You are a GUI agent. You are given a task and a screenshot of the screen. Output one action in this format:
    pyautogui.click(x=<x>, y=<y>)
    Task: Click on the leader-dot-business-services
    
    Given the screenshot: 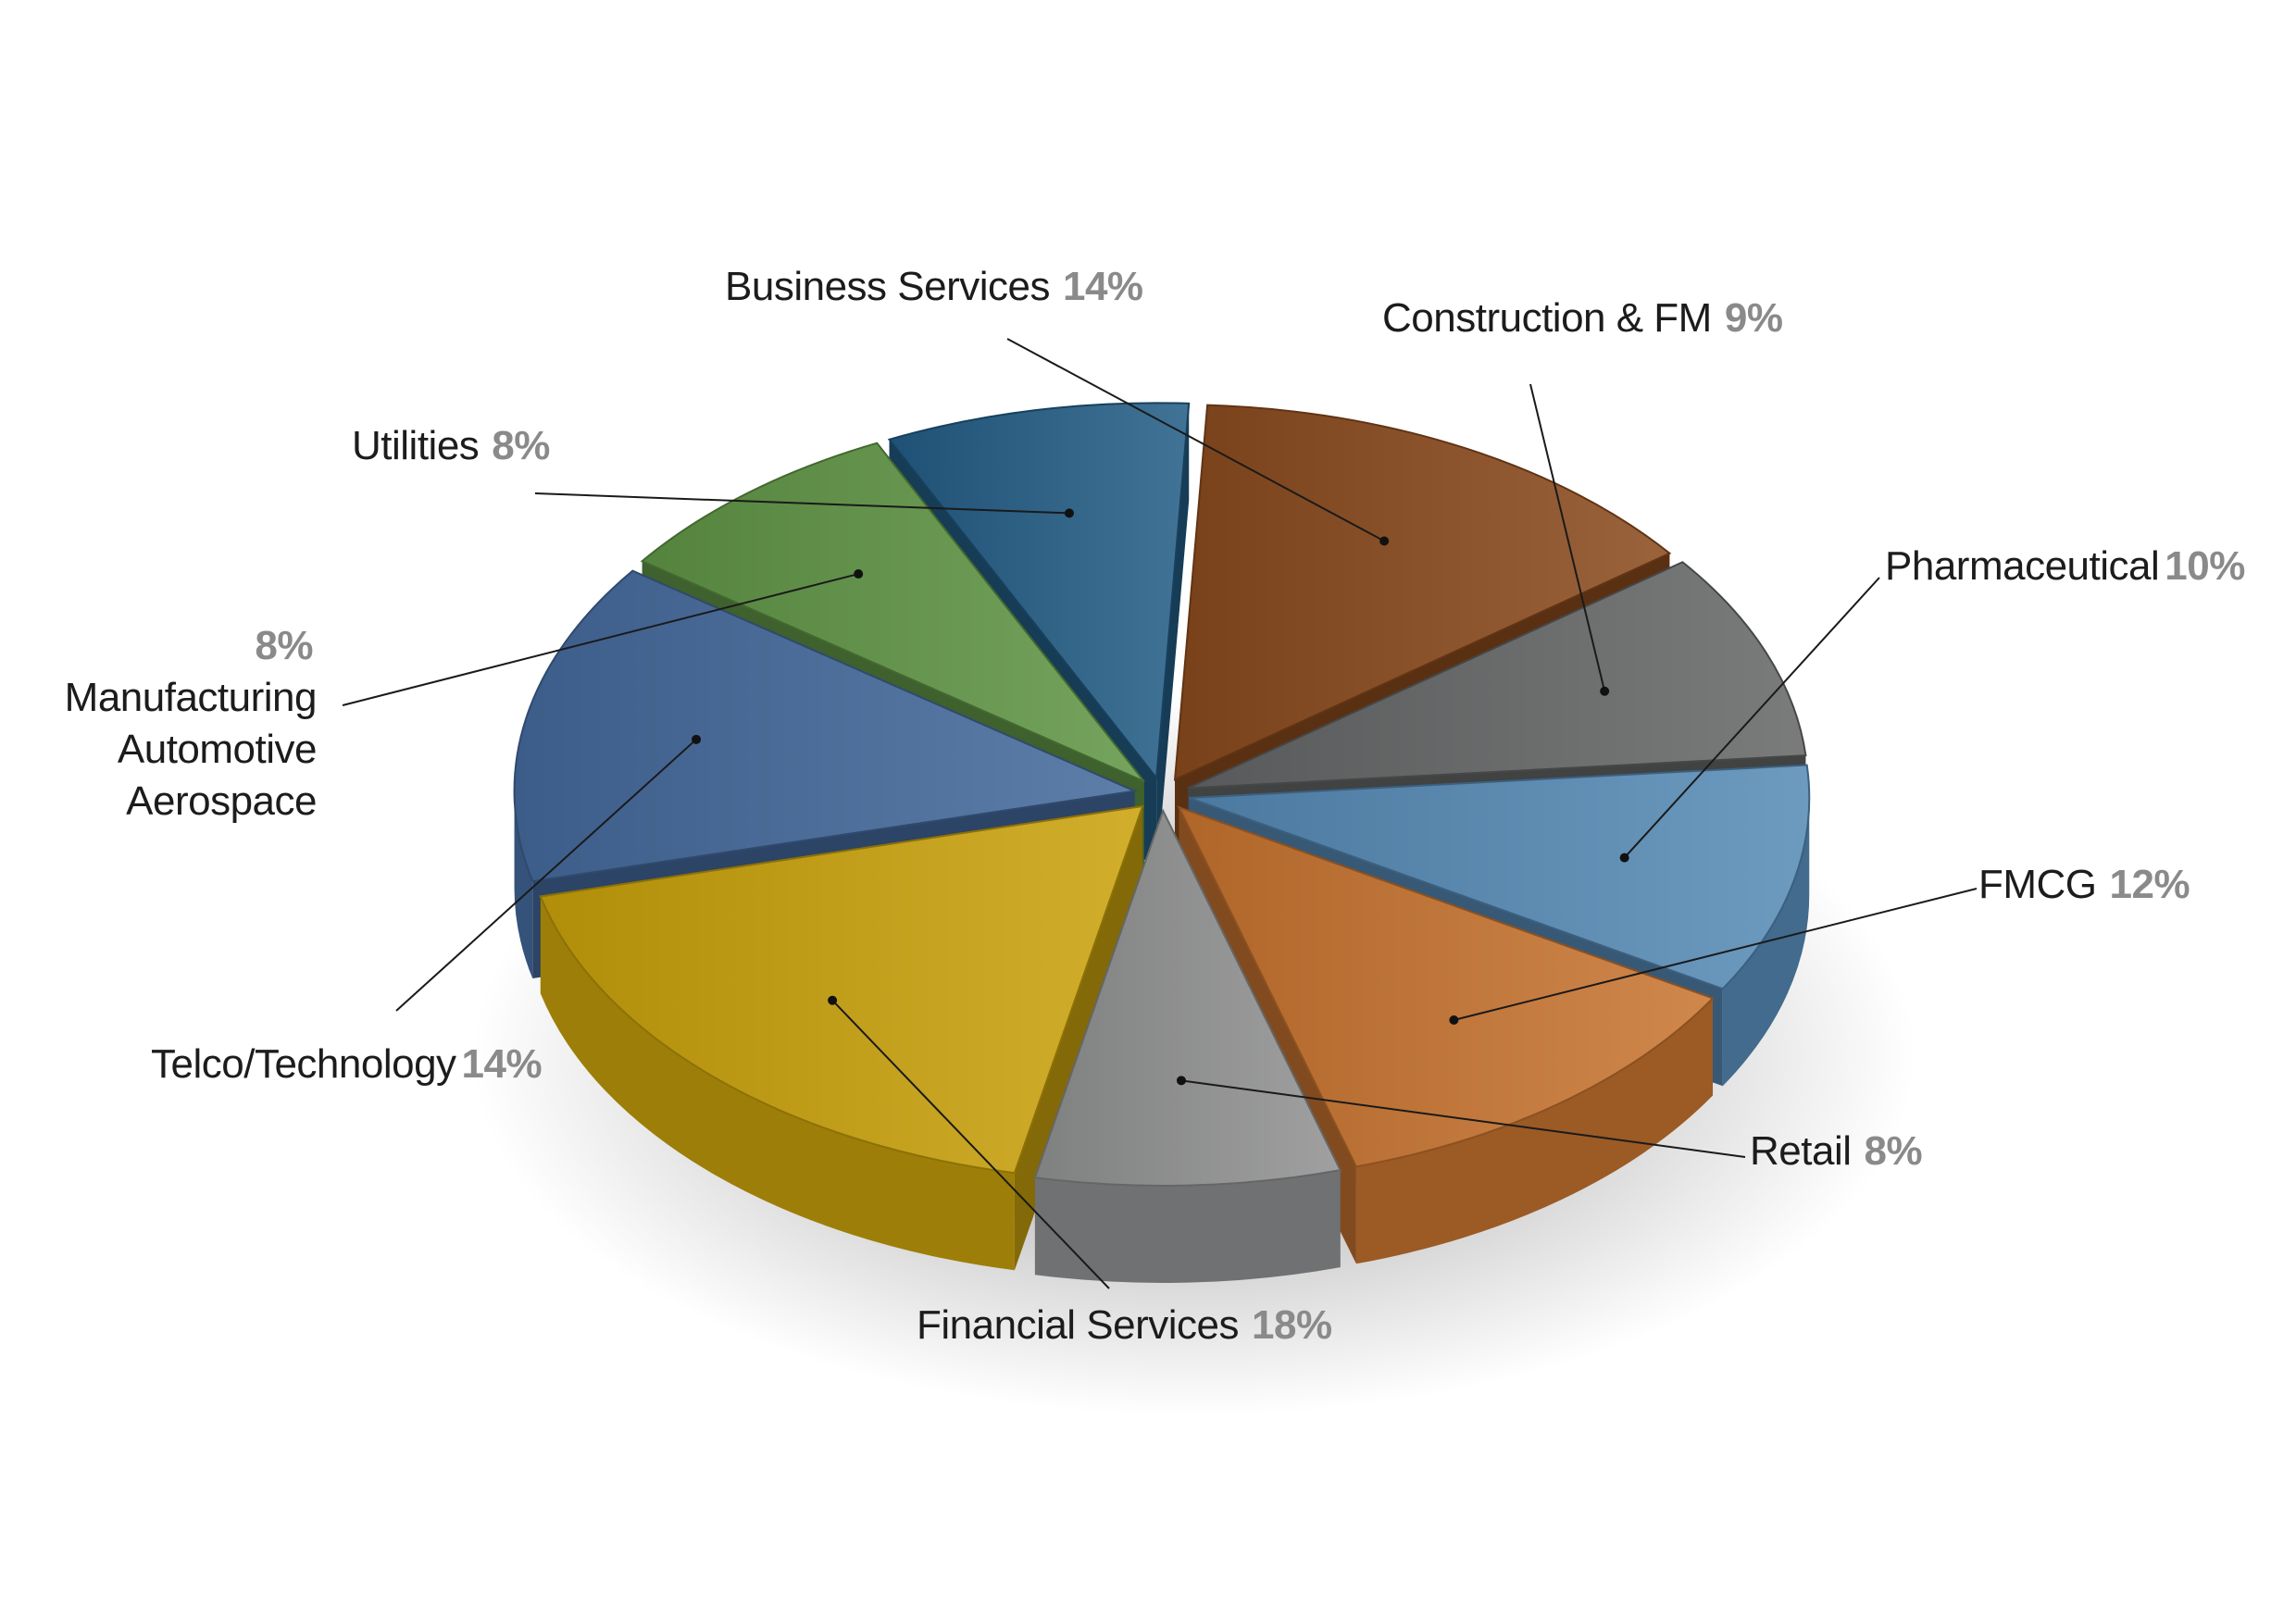 What is the action you would take?
    pyautogui.click(x=1384, y=541)
    